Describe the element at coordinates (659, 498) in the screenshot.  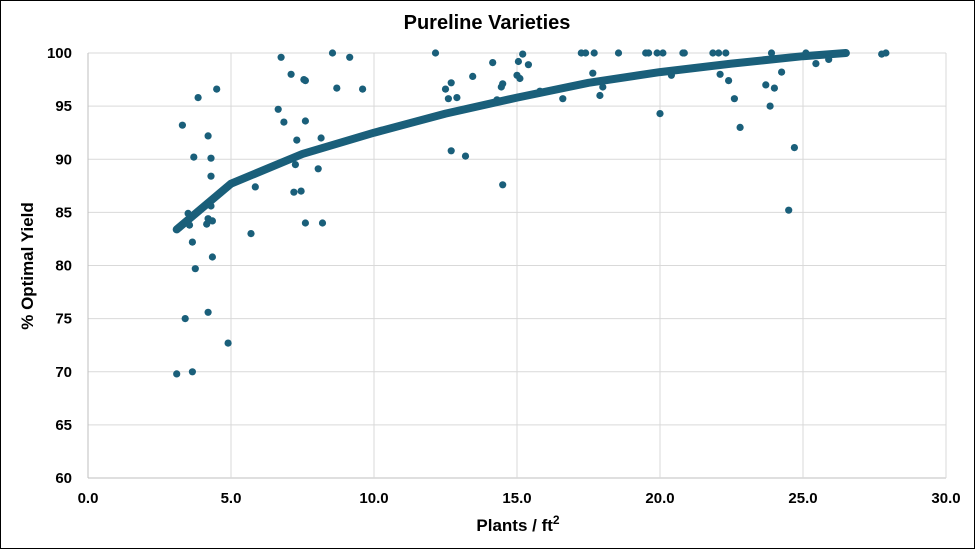
I see `x-tick-label: 20.0` at that location.